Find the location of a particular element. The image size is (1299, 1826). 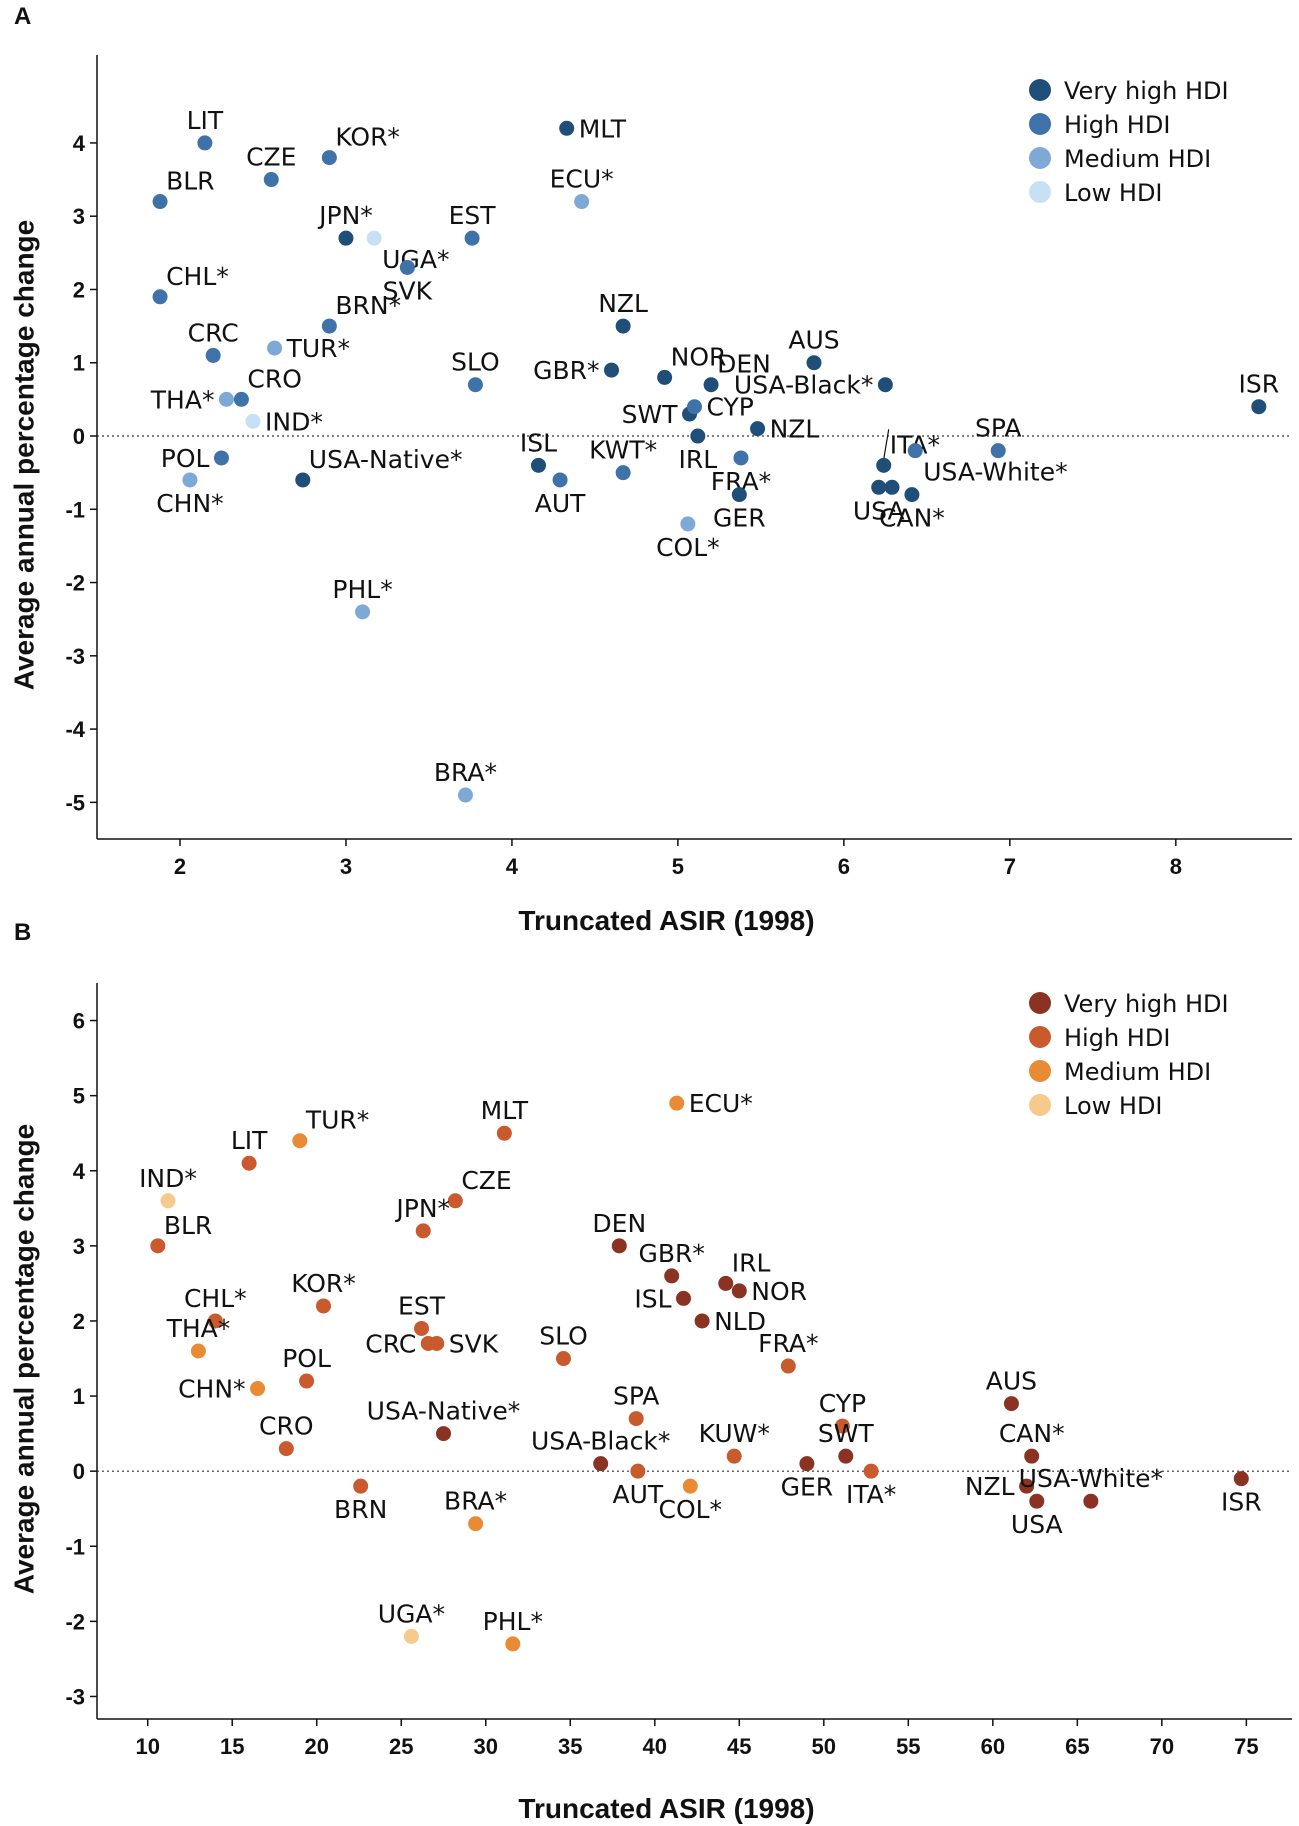

point-label: THA* is located at coordinates (198, 1328).